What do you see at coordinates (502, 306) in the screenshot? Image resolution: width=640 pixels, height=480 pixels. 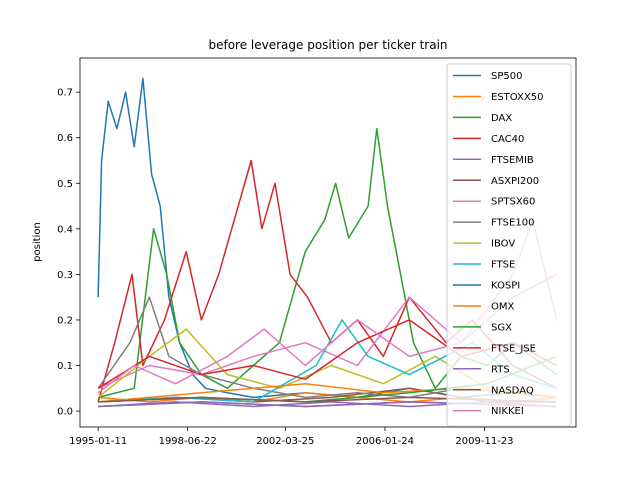 I see `legend-label: OMX` at bounding box center [502, 306].